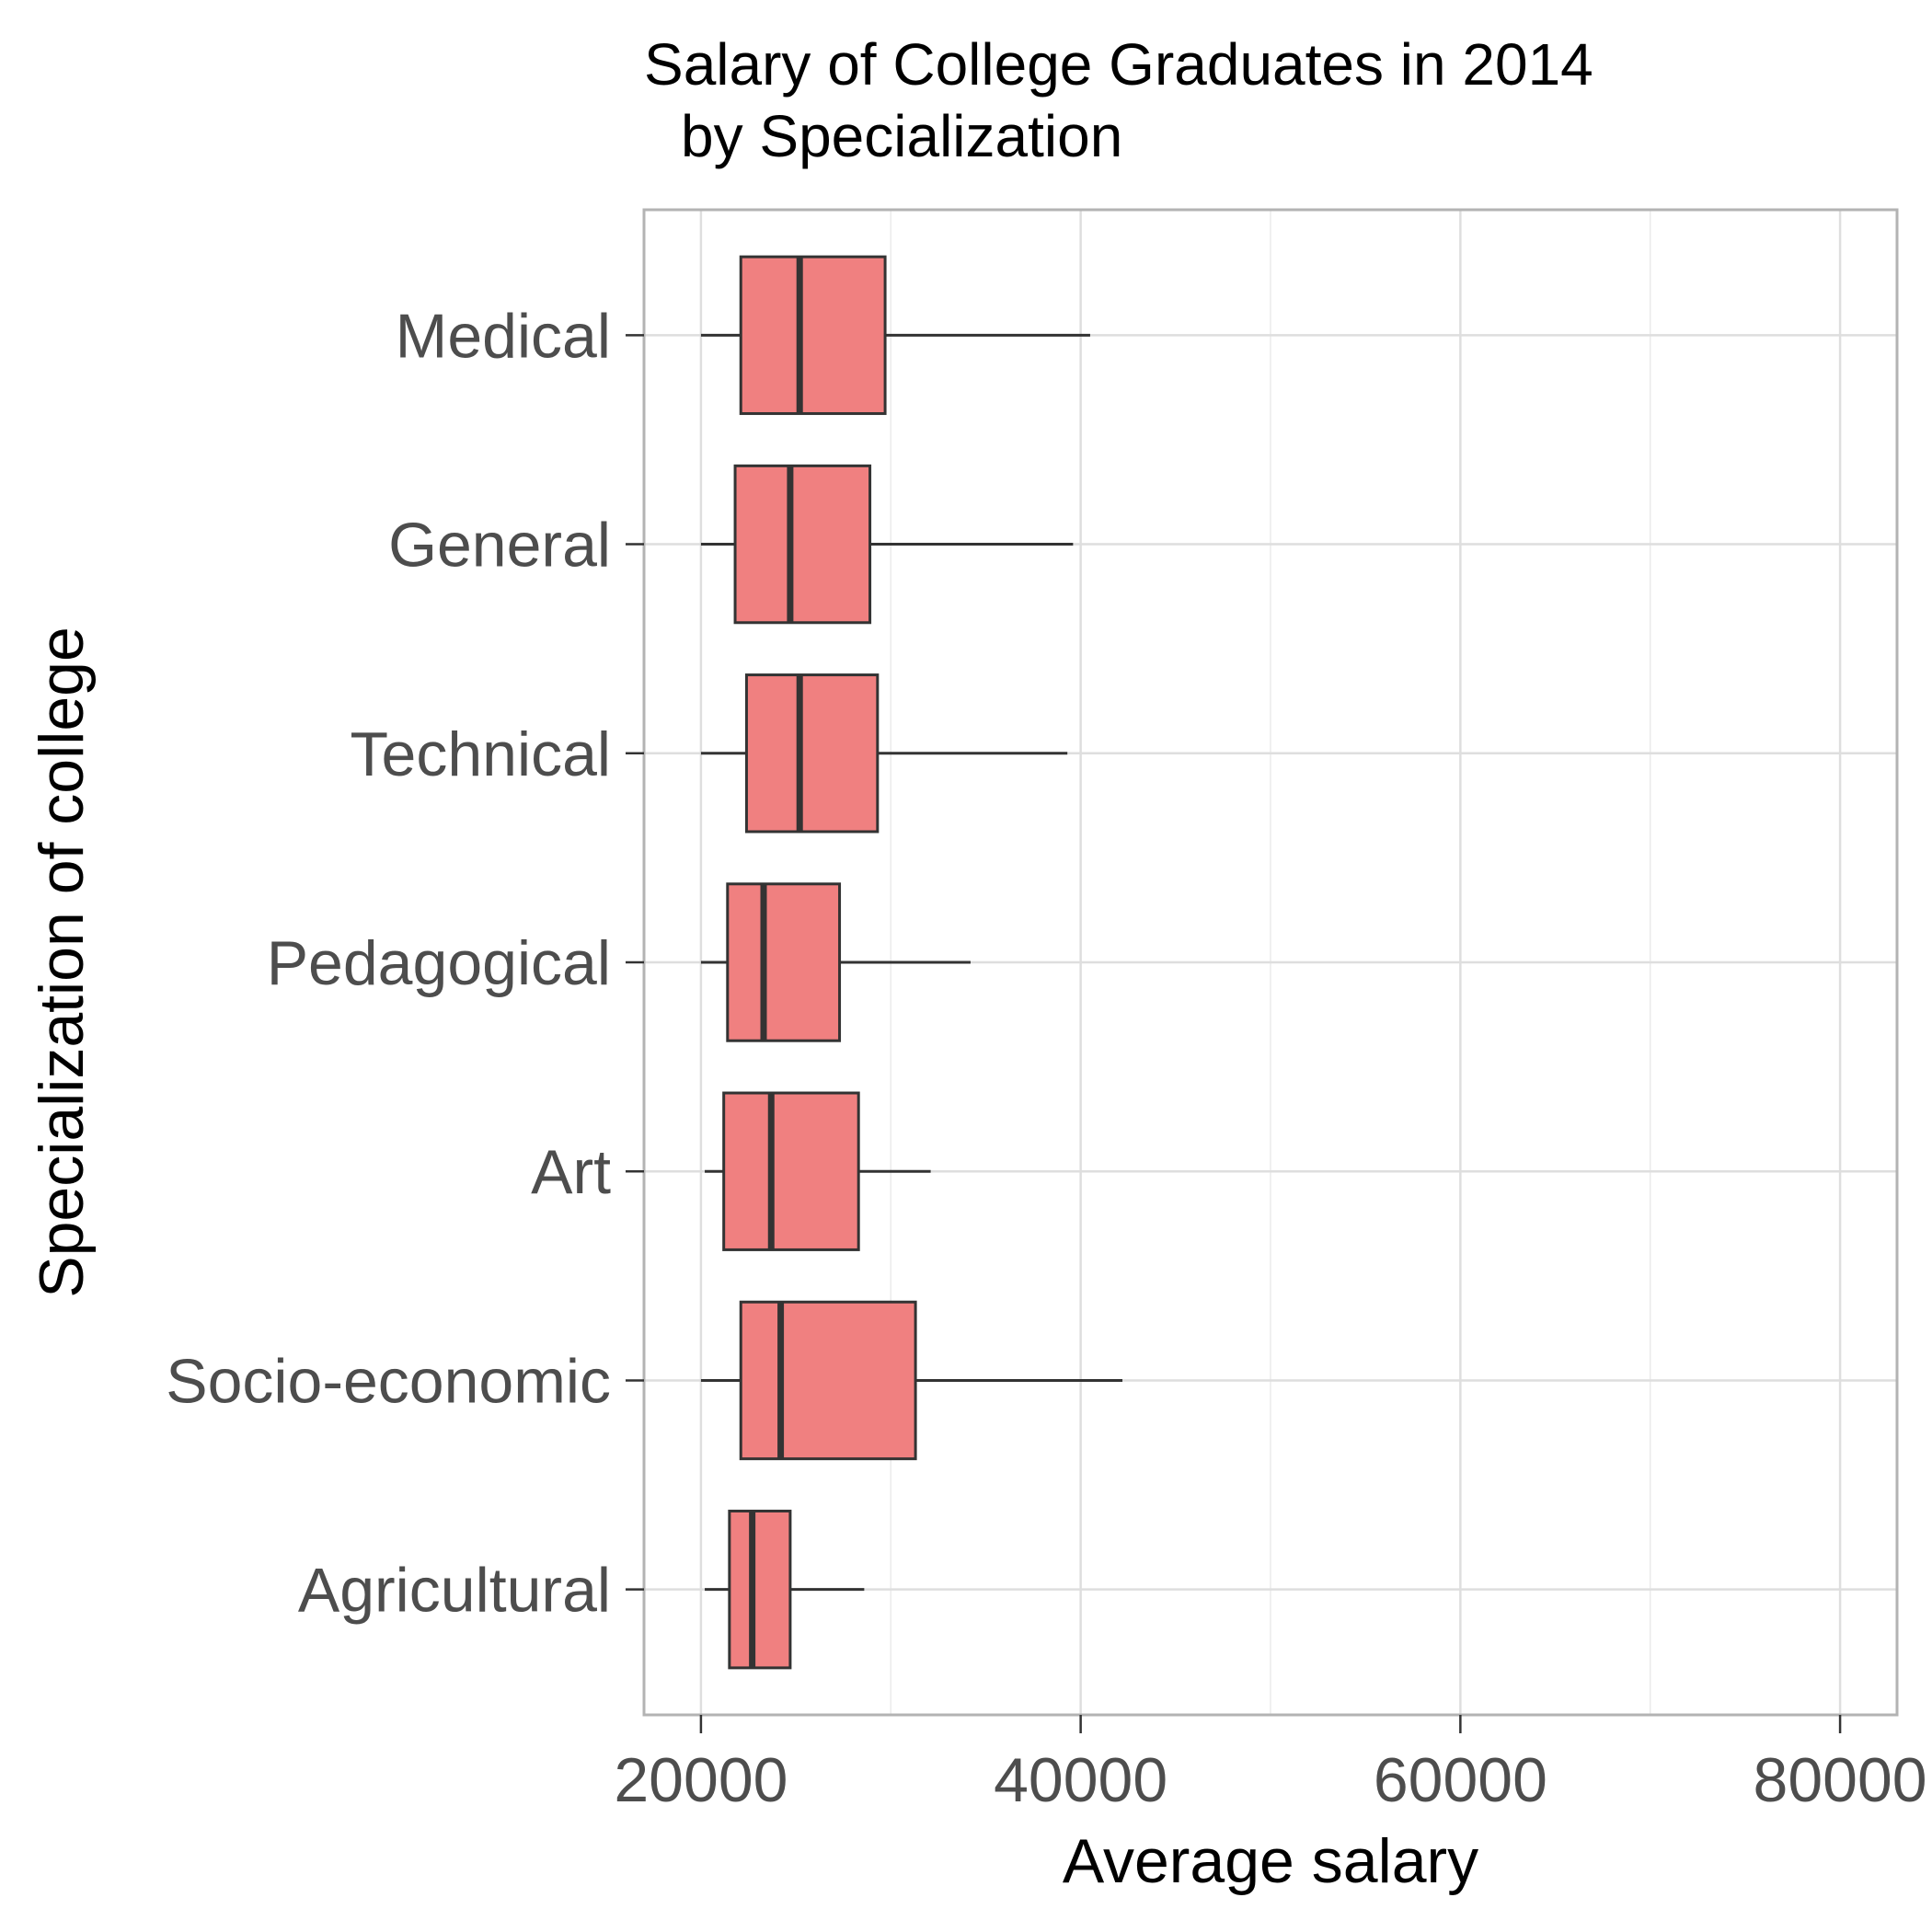  Describe the element at coordinates (1270, 1861) in the screenshot. I see `x-axis-title: Average salary` at that location.